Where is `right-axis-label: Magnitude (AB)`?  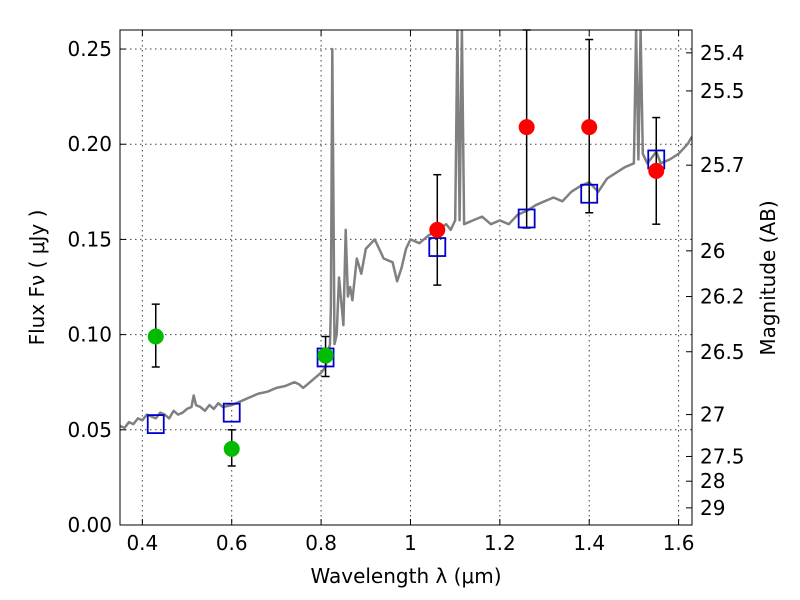 right-axis-label: Magnitude (AB) is located at coordinates (768, 277).